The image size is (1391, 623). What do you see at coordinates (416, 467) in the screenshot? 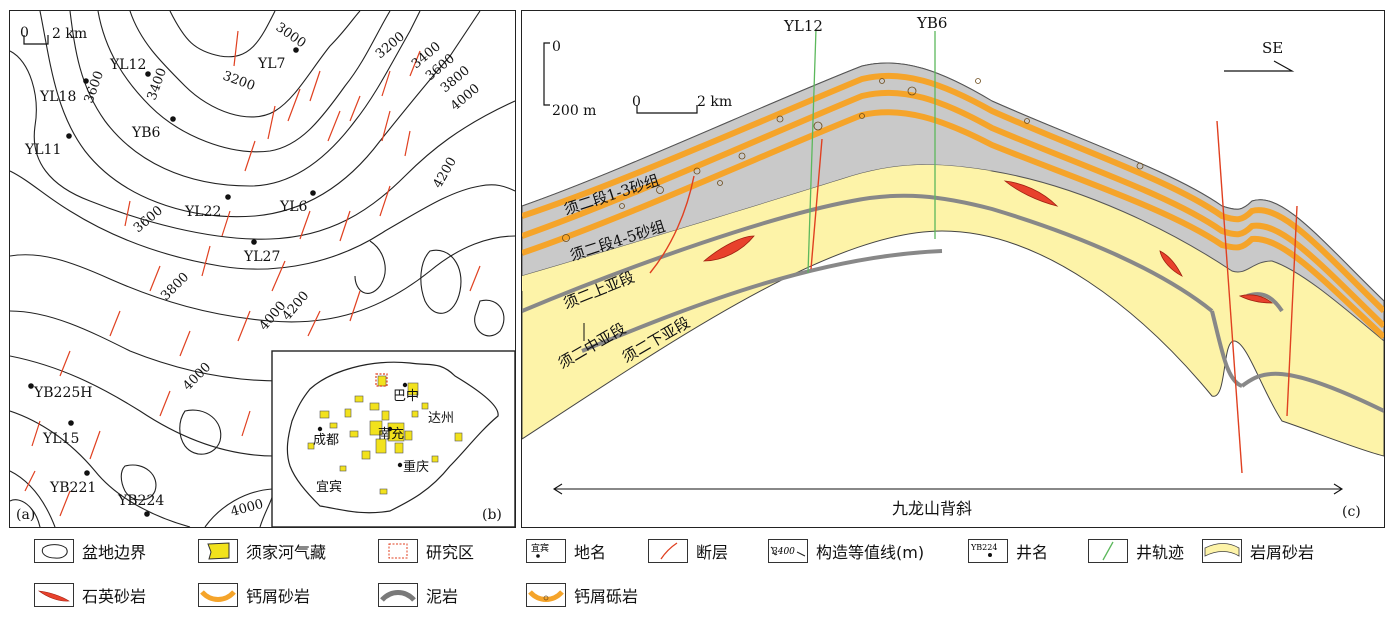
I see `city-label: 重庆` at bounding box center [416, 467].